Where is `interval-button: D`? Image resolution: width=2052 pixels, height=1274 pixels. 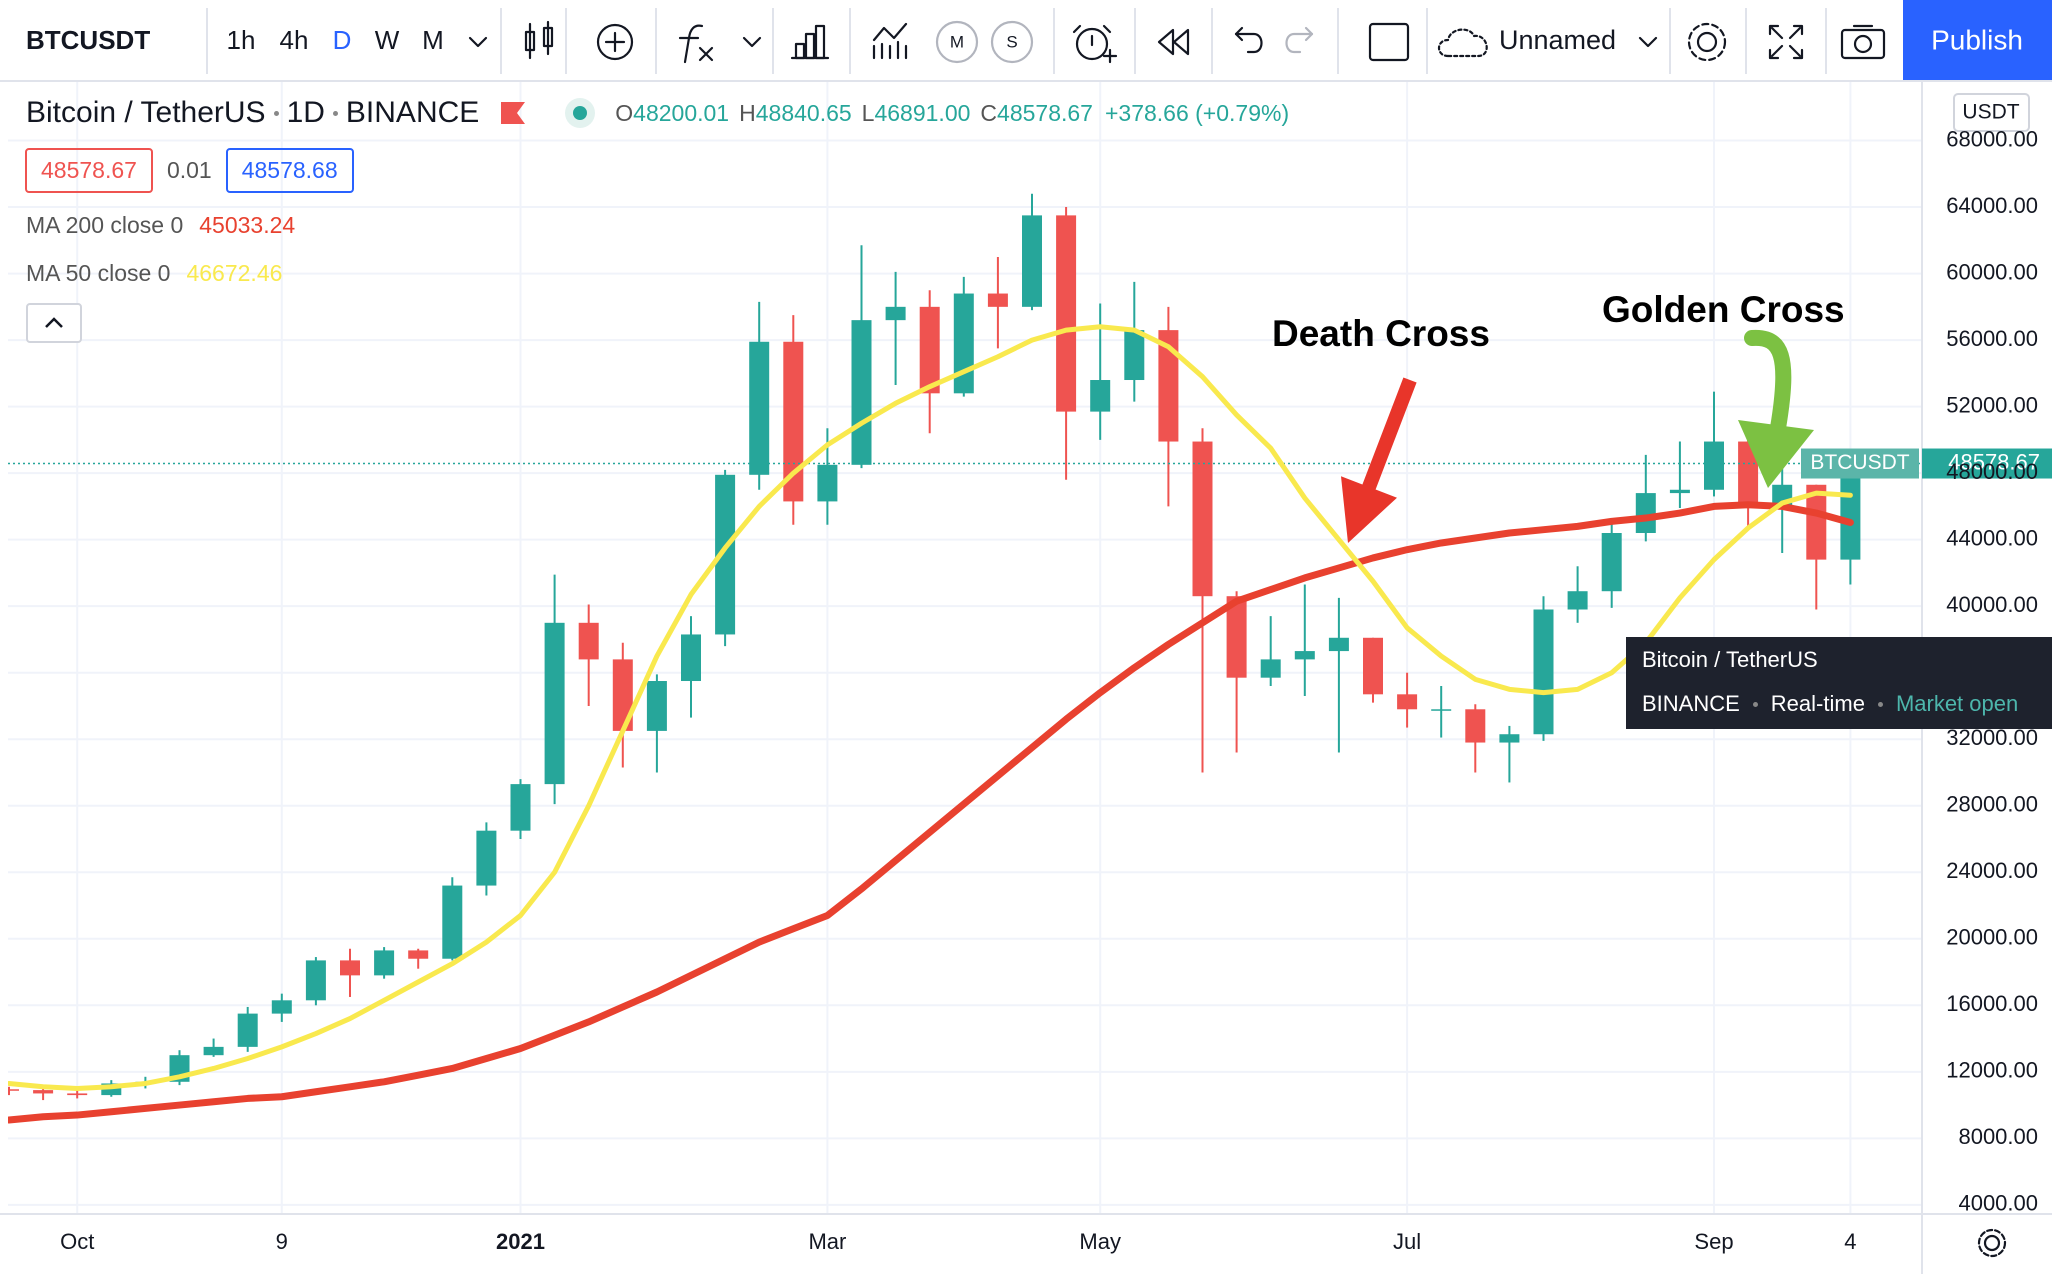 interval-button: D is located at coordinates (342, 40).